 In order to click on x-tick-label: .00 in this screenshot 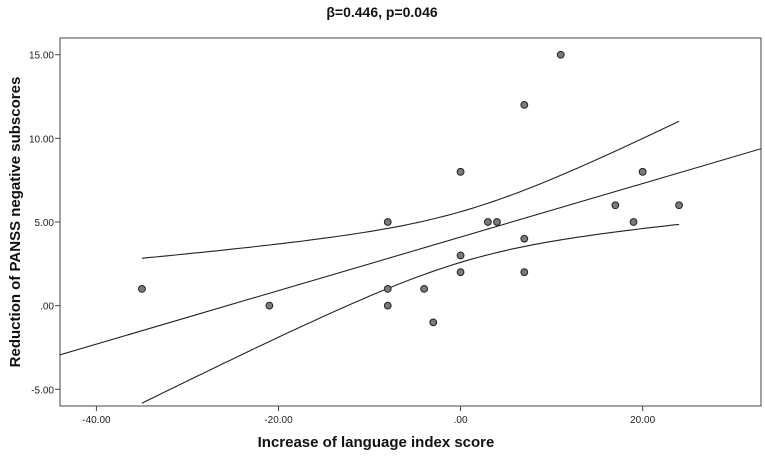, I will do `click(461, 420)`.